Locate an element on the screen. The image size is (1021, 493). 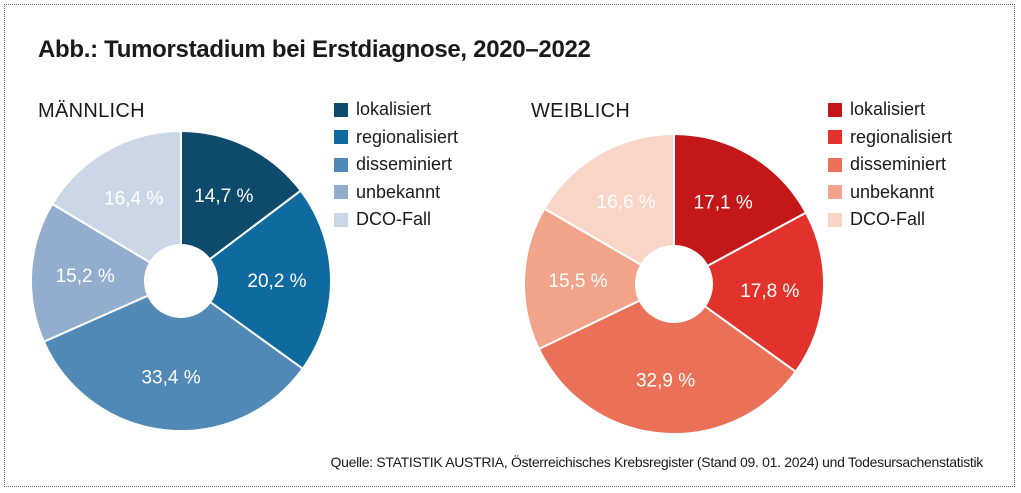
male-slice-unbekannt is located at coordinates (107, 273).